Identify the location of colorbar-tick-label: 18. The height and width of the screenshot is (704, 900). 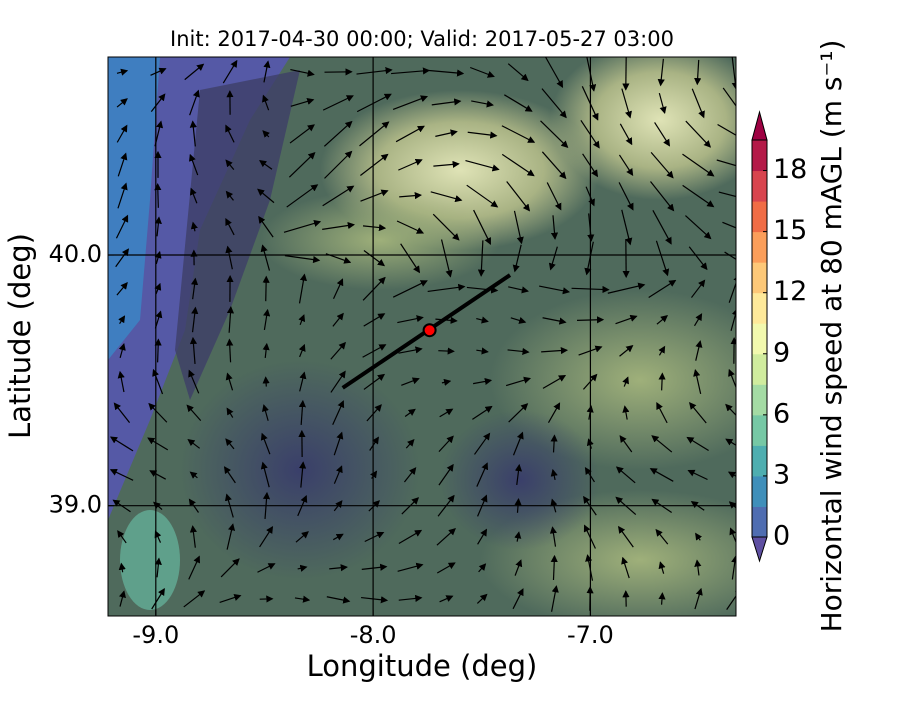
(790, 169).